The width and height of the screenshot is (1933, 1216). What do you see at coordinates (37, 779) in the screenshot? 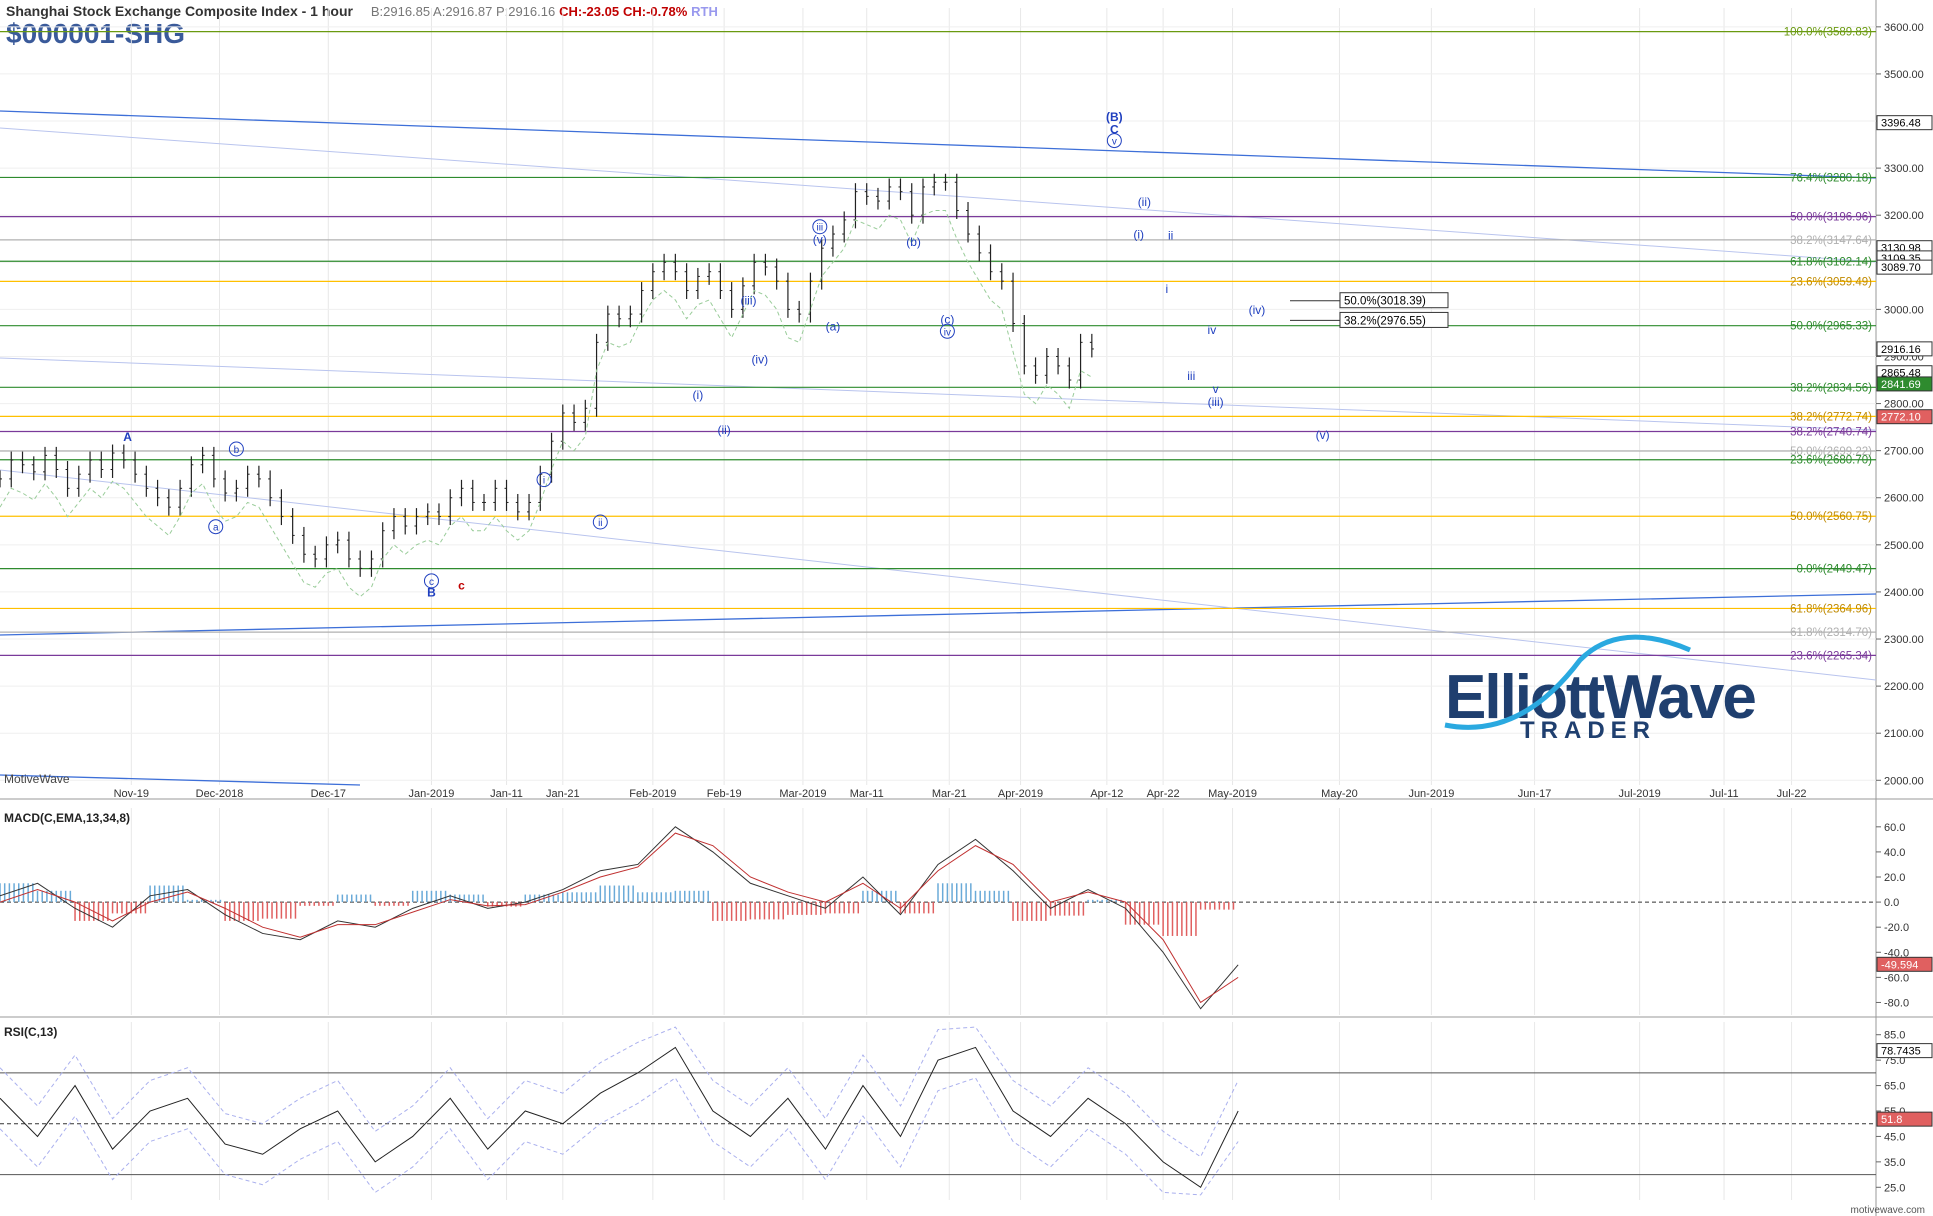
I see `watermark: MotiveWave` at bounding box center [37, 779].